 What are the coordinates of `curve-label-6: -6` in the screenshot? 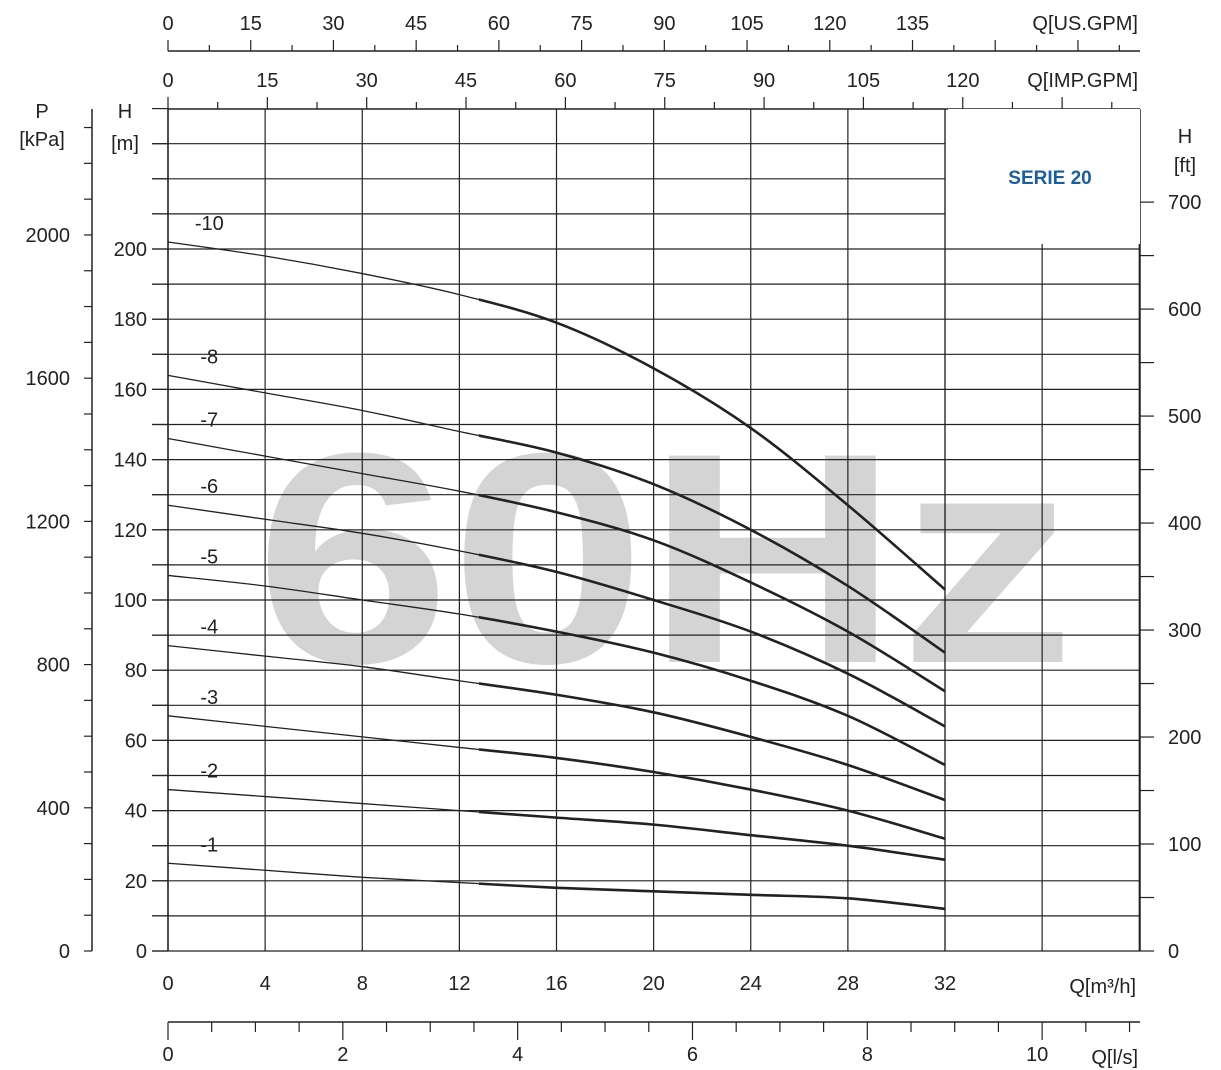 It's located at (209, 487).